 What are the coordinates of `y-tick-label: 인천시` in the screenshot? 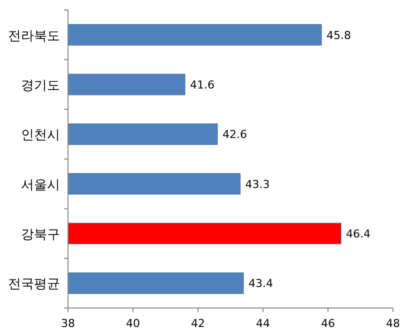 It's located at (40, 136).